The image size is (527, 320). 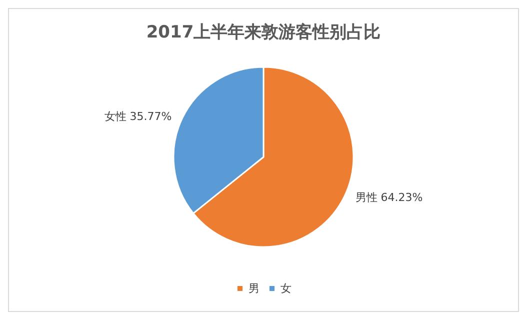 I want to click on data-label: 男性 64.23%, so click(x=389, y=197).